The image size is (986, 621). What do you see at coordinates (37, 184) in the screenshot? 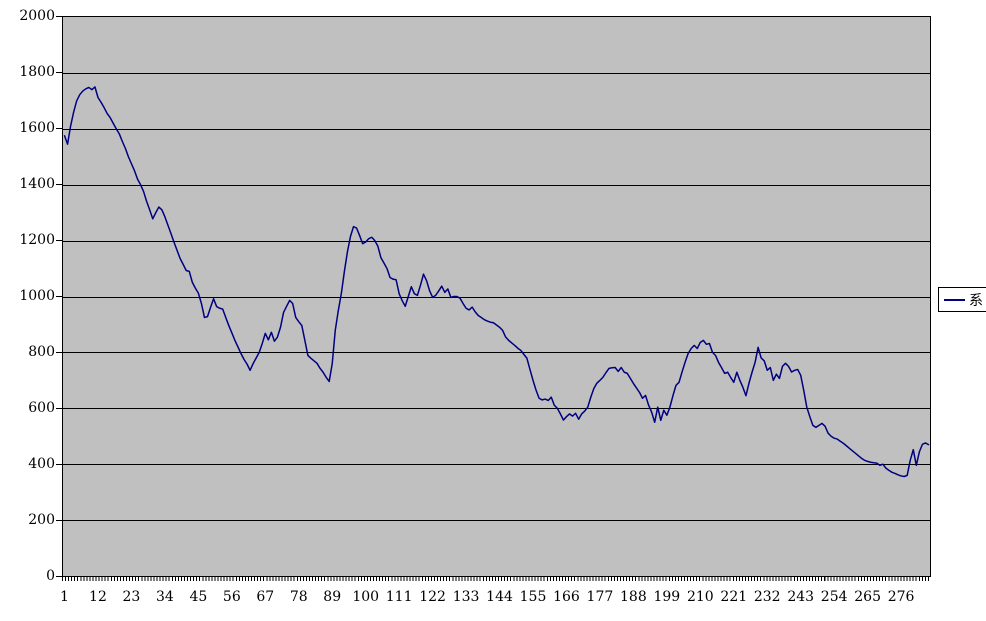
I see `y-axis-label: 1400` at bounding box center [37, 184].